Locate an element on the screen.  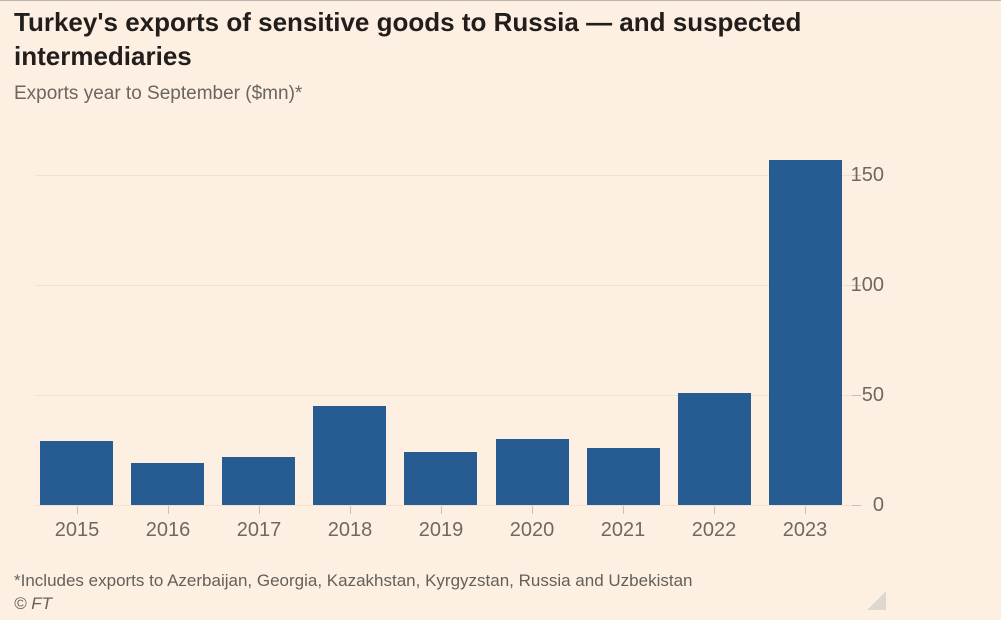
bar-2016 is located at coordinates (167, 484).